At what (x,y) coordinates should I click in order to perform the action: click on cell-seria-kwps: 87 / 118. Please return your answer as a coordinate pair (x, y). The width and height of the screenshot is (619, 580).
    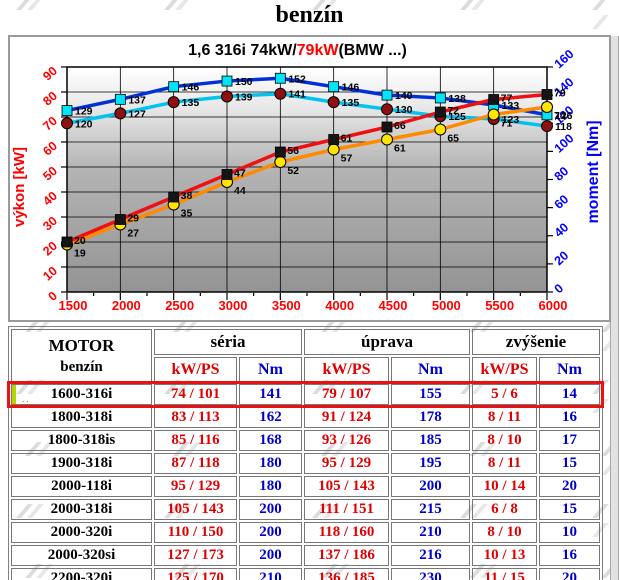
    Looking at the image, I should click on (195, 463).